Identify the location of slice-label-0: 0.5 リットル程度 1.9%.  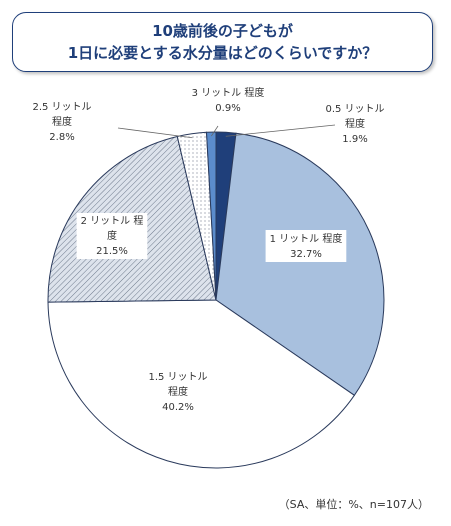
(354, 124).